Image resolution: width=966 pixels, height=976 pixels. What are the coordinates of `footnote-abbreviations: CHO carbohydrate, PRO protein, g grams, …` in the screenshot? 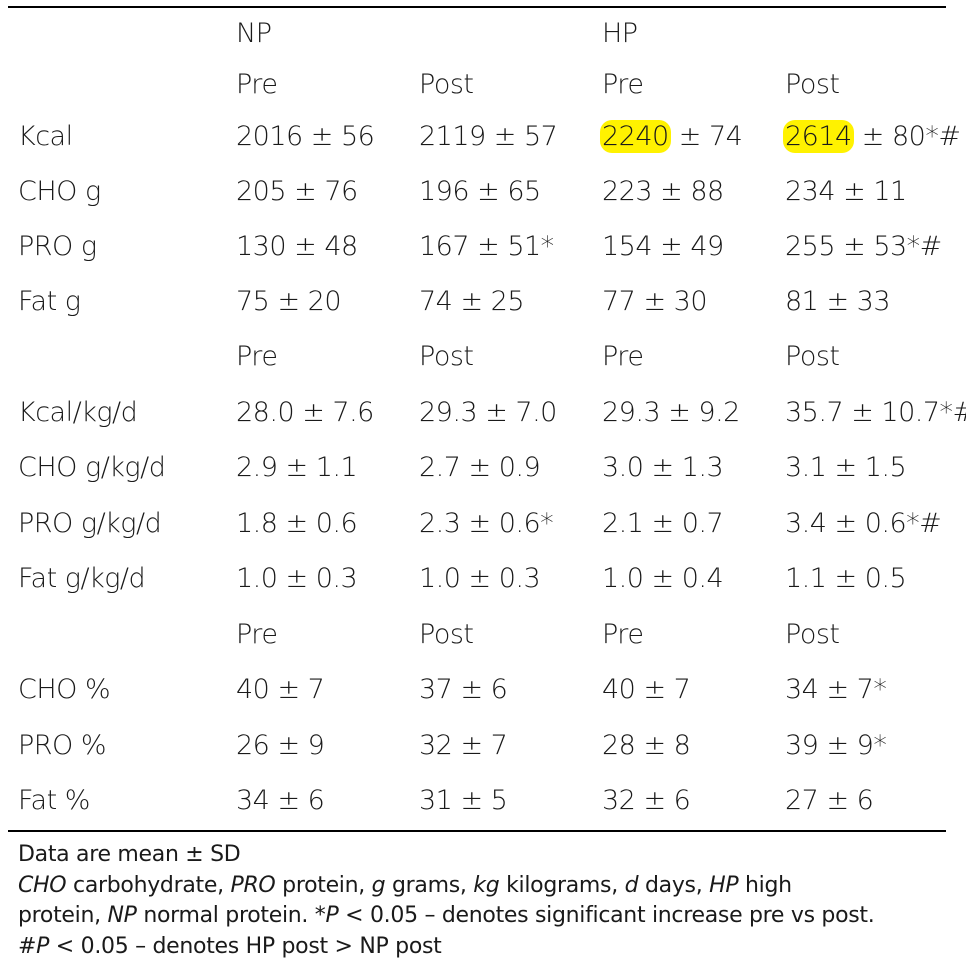 It's located at (483, 886).